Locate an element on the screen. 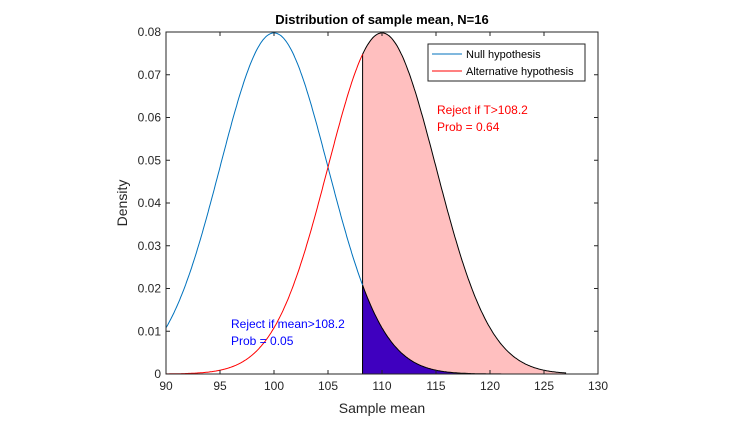 Image resolution: width=746 pixels, height=425 pixels. x-tick-label: 110 is located at coordinates (381, 386).